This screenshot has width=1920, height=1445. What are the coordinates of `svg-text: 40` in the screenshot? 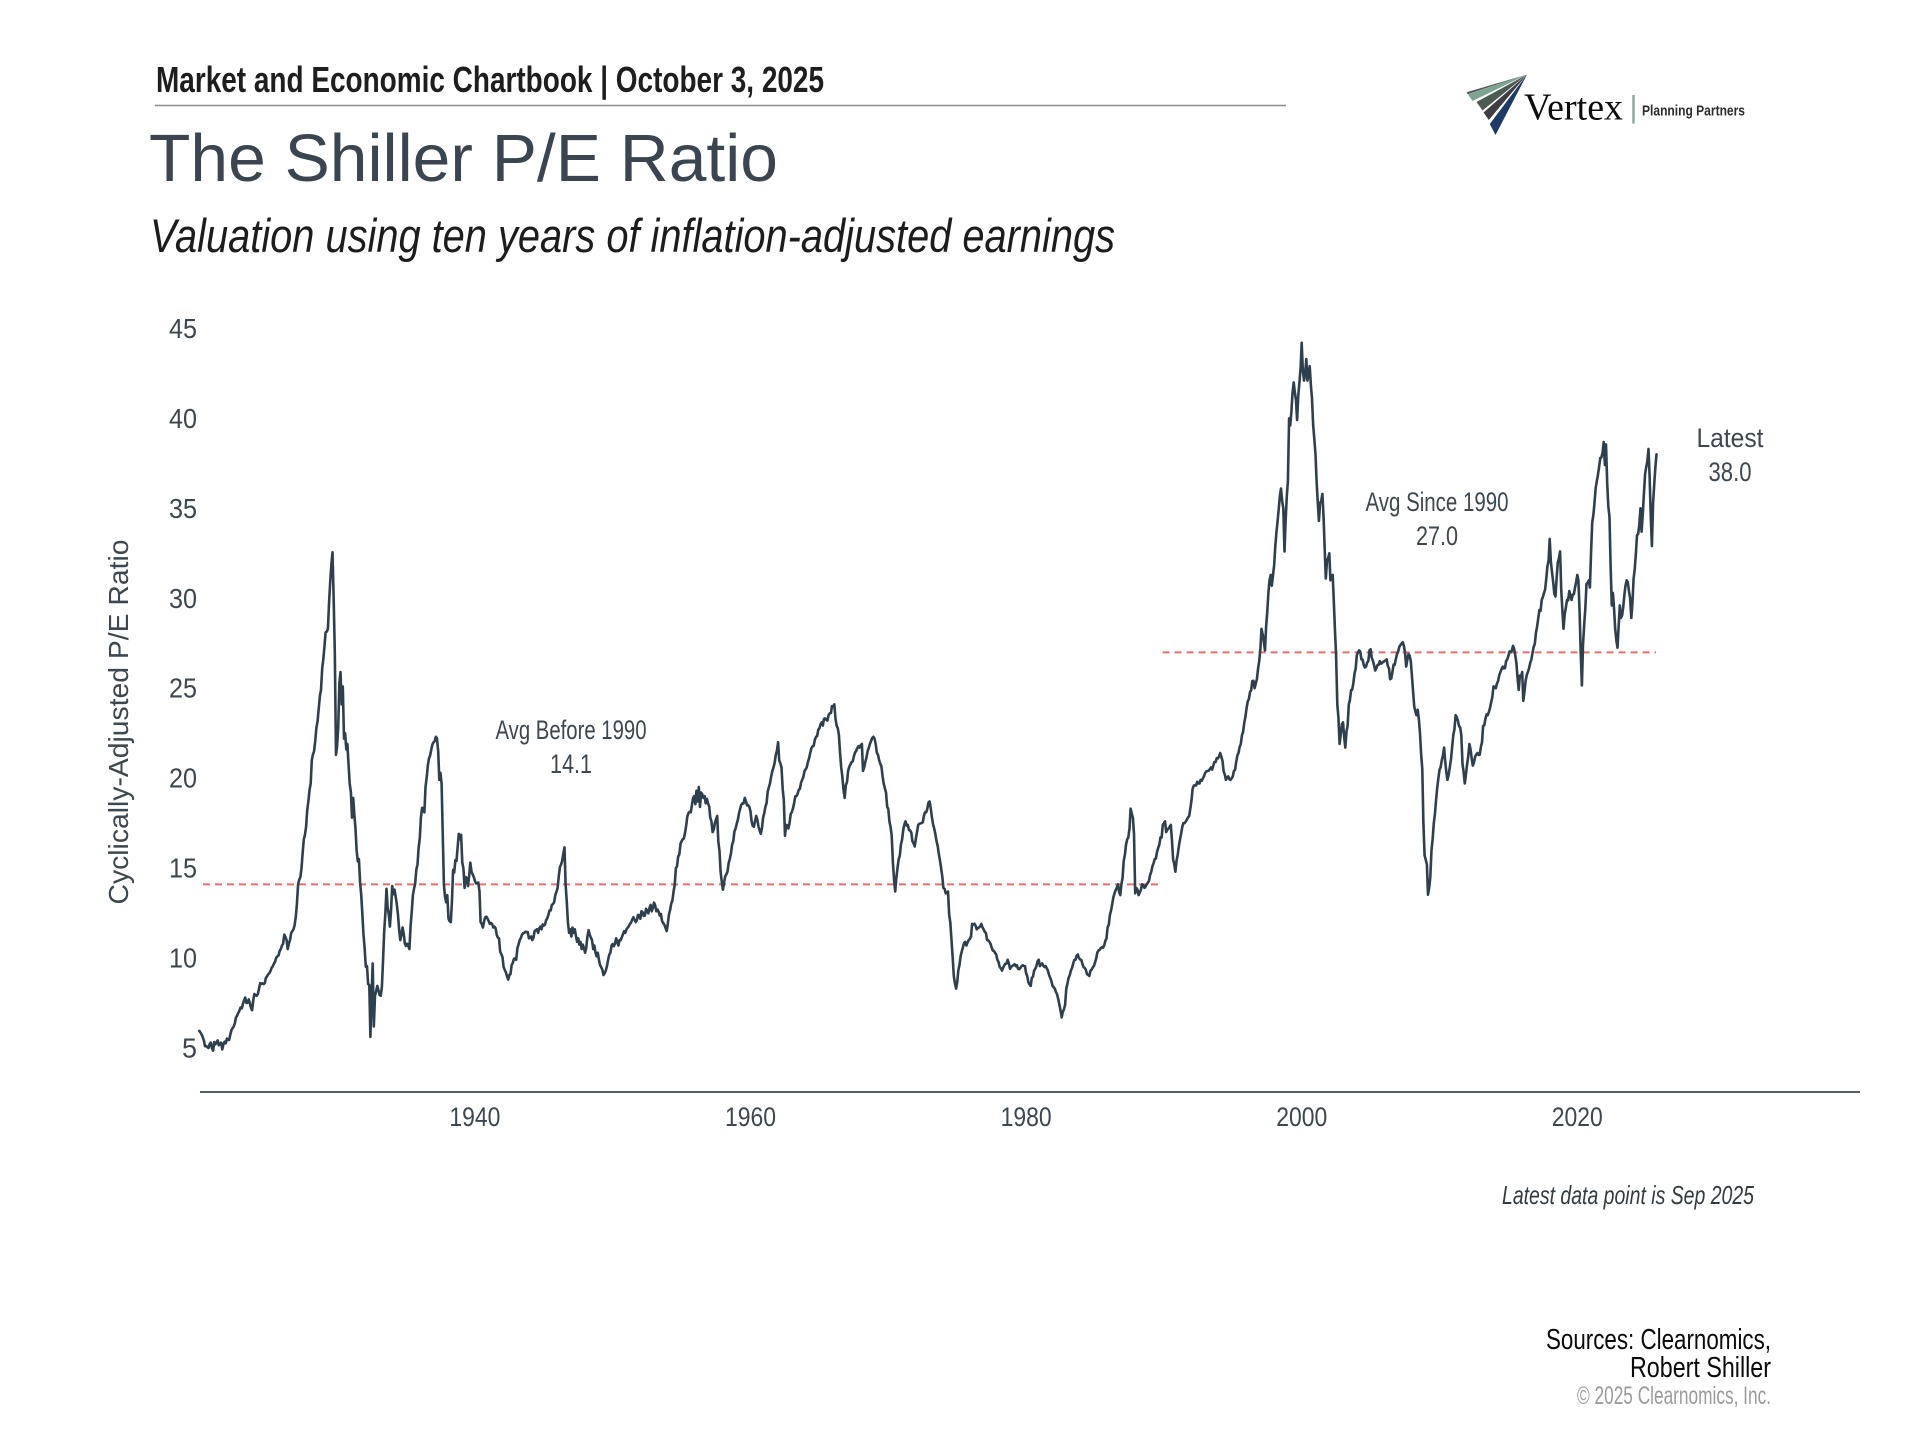 It's located at (183, 418).